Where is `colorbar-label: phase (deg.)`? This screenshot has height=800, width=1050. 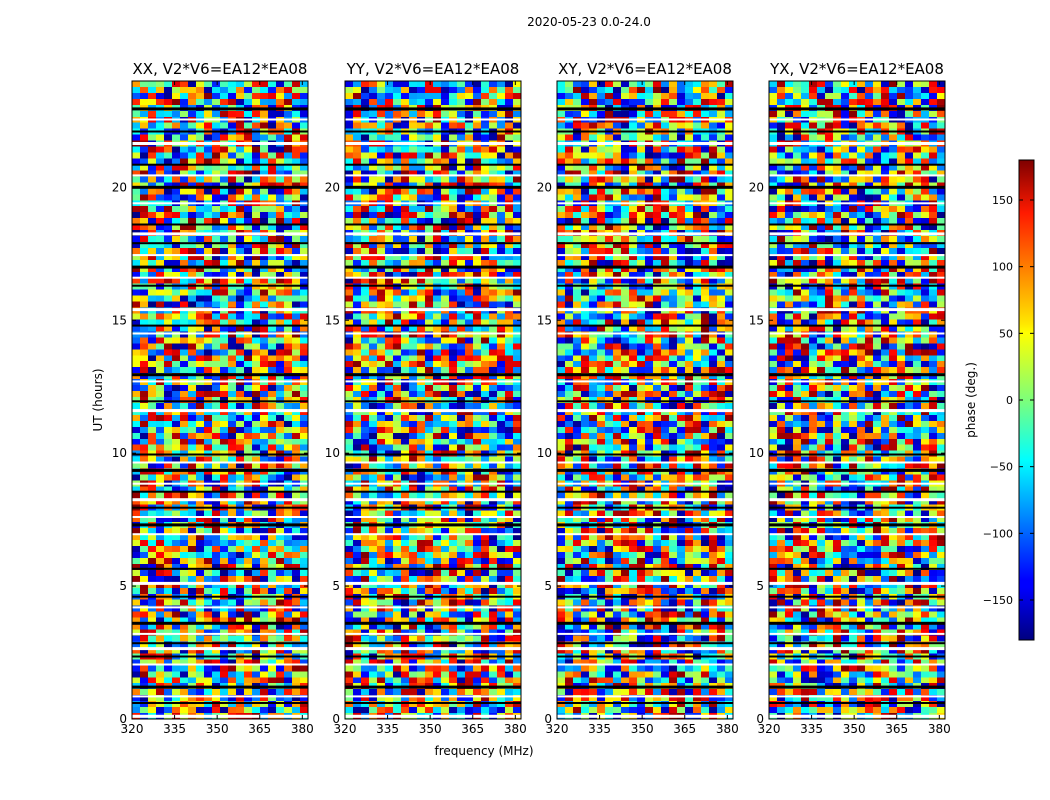
colorbar-label: phase (deg.) is located at coordinates (971, 400).